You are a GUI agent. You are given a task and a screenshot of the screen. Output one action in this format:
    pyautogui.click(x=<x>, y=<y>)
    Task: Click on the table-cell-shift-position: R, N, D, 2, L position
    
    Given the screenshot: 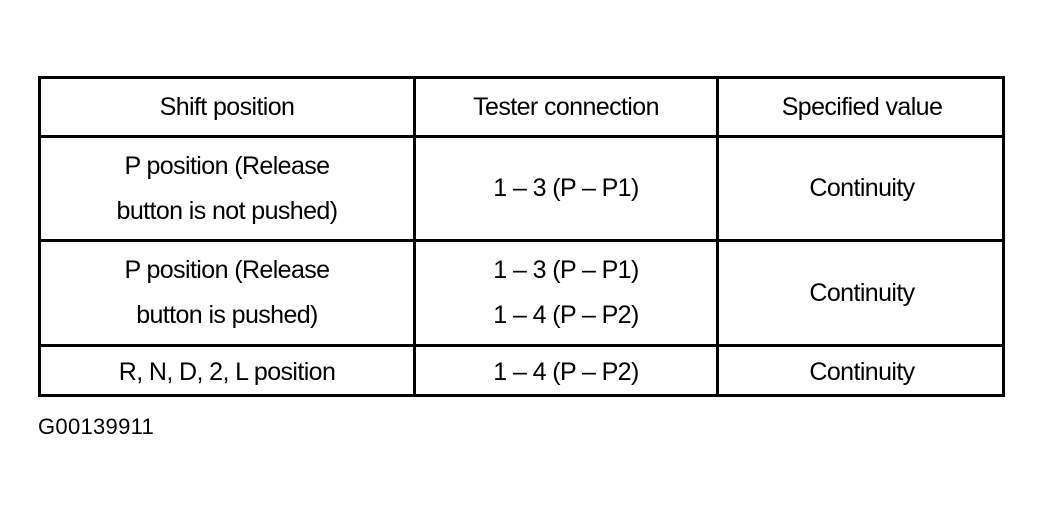 What is the action you would take?
    pyautogui.click(x=227, y=372)
    